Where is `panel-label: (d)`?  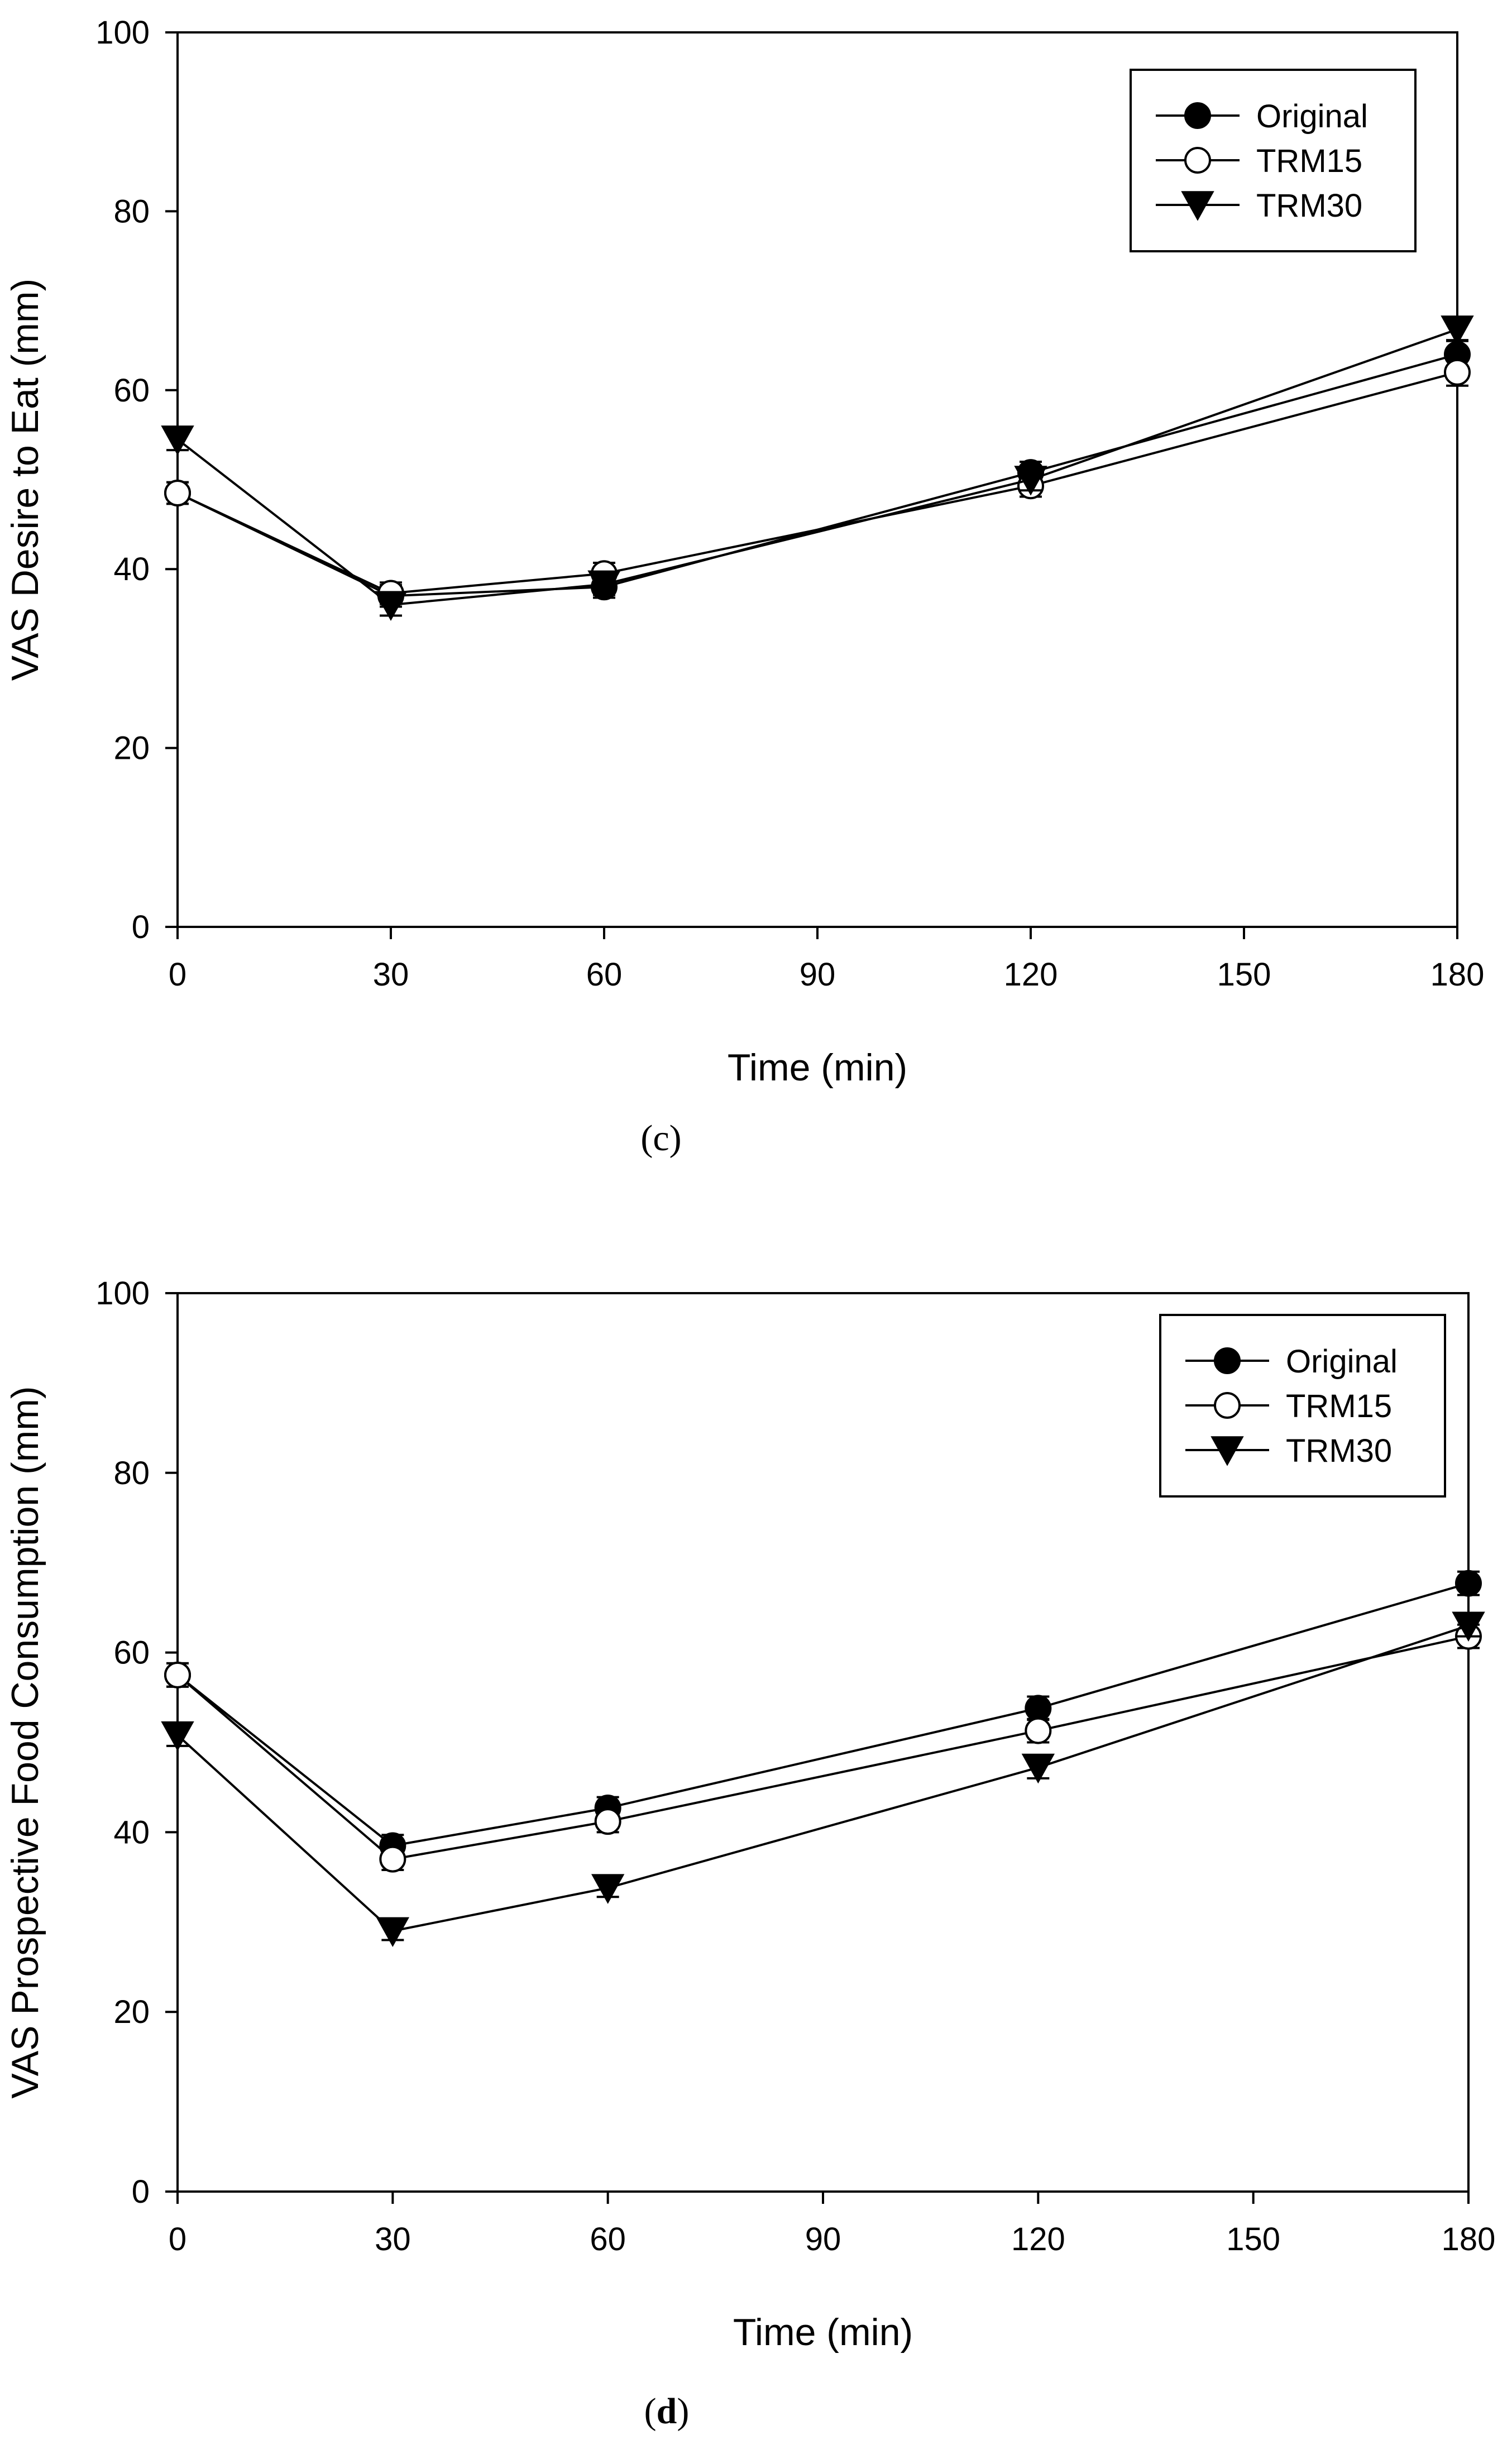 panel-label: (d) is located at coordinates (667, 2411).